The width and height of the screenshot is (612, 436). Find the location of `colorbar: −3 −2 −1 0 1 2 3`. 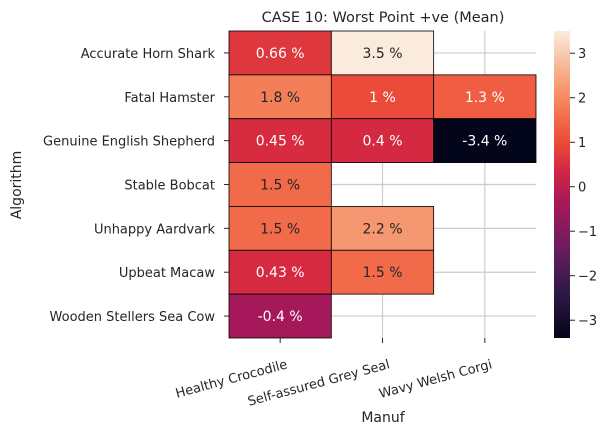

colorbar: −3 −2 −1 0 1 2 3 is located at coordinates (575, 184).